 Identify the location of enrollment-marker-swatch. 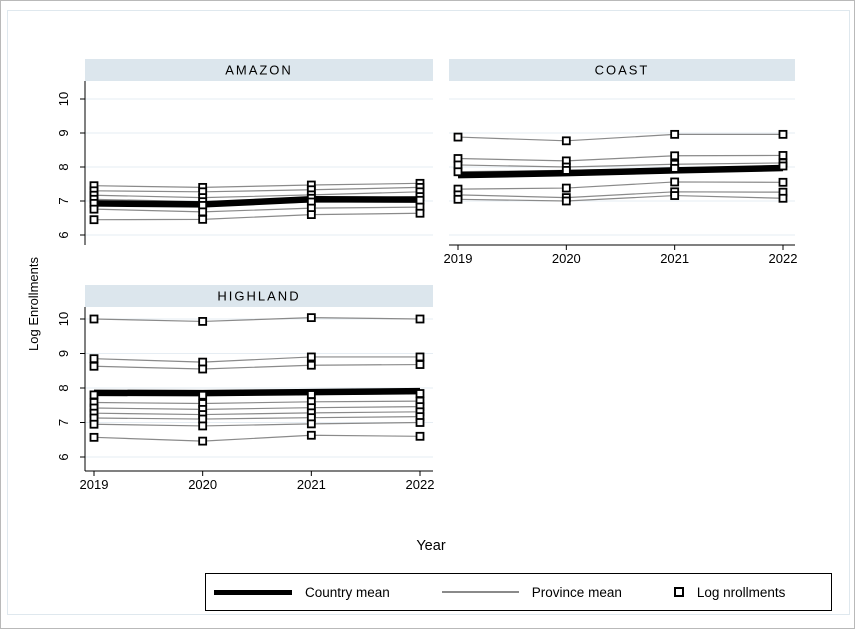
(678, 592).